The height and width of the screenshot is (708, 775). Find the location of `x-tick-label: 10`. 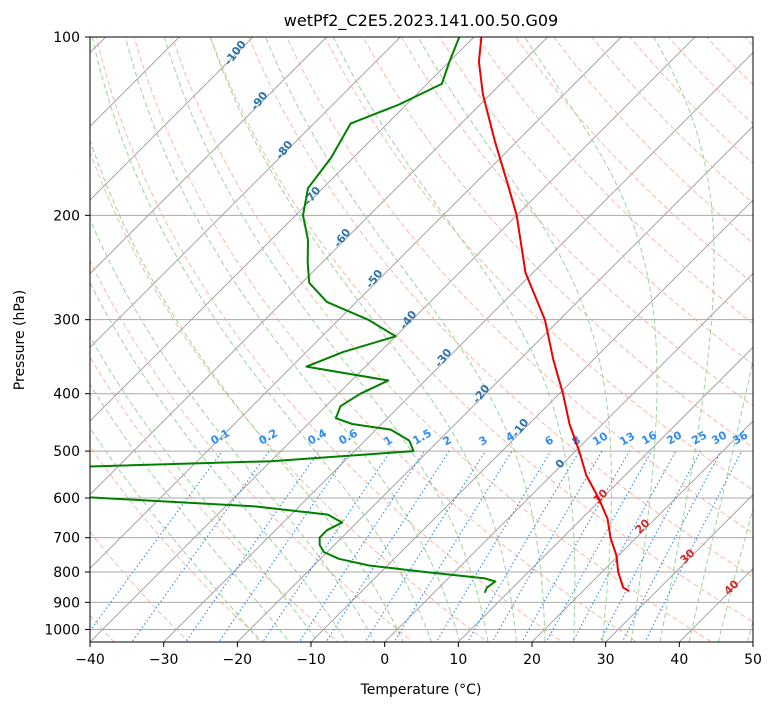

x-tick-label: 10 is located at coordinates (458, 660).